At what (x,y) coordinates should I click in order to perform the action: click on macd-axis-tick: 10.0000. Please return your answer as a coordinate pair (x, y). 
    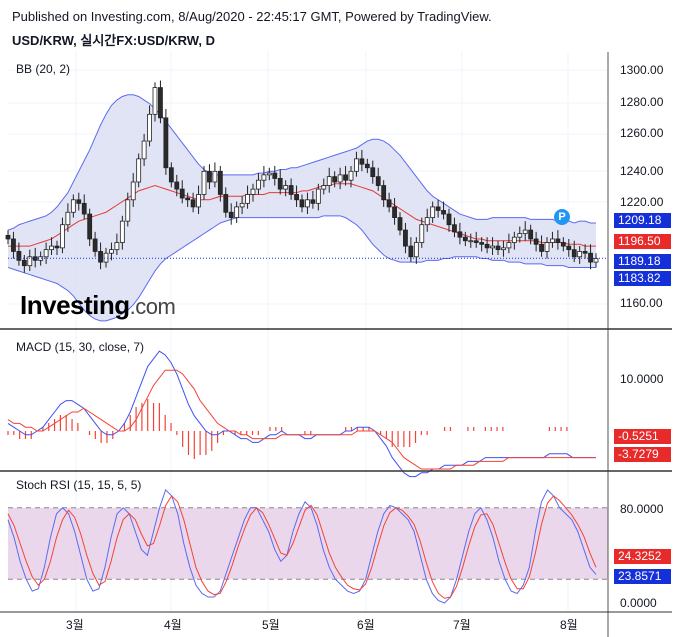
    Looking at the image, I should click on (642, 379).